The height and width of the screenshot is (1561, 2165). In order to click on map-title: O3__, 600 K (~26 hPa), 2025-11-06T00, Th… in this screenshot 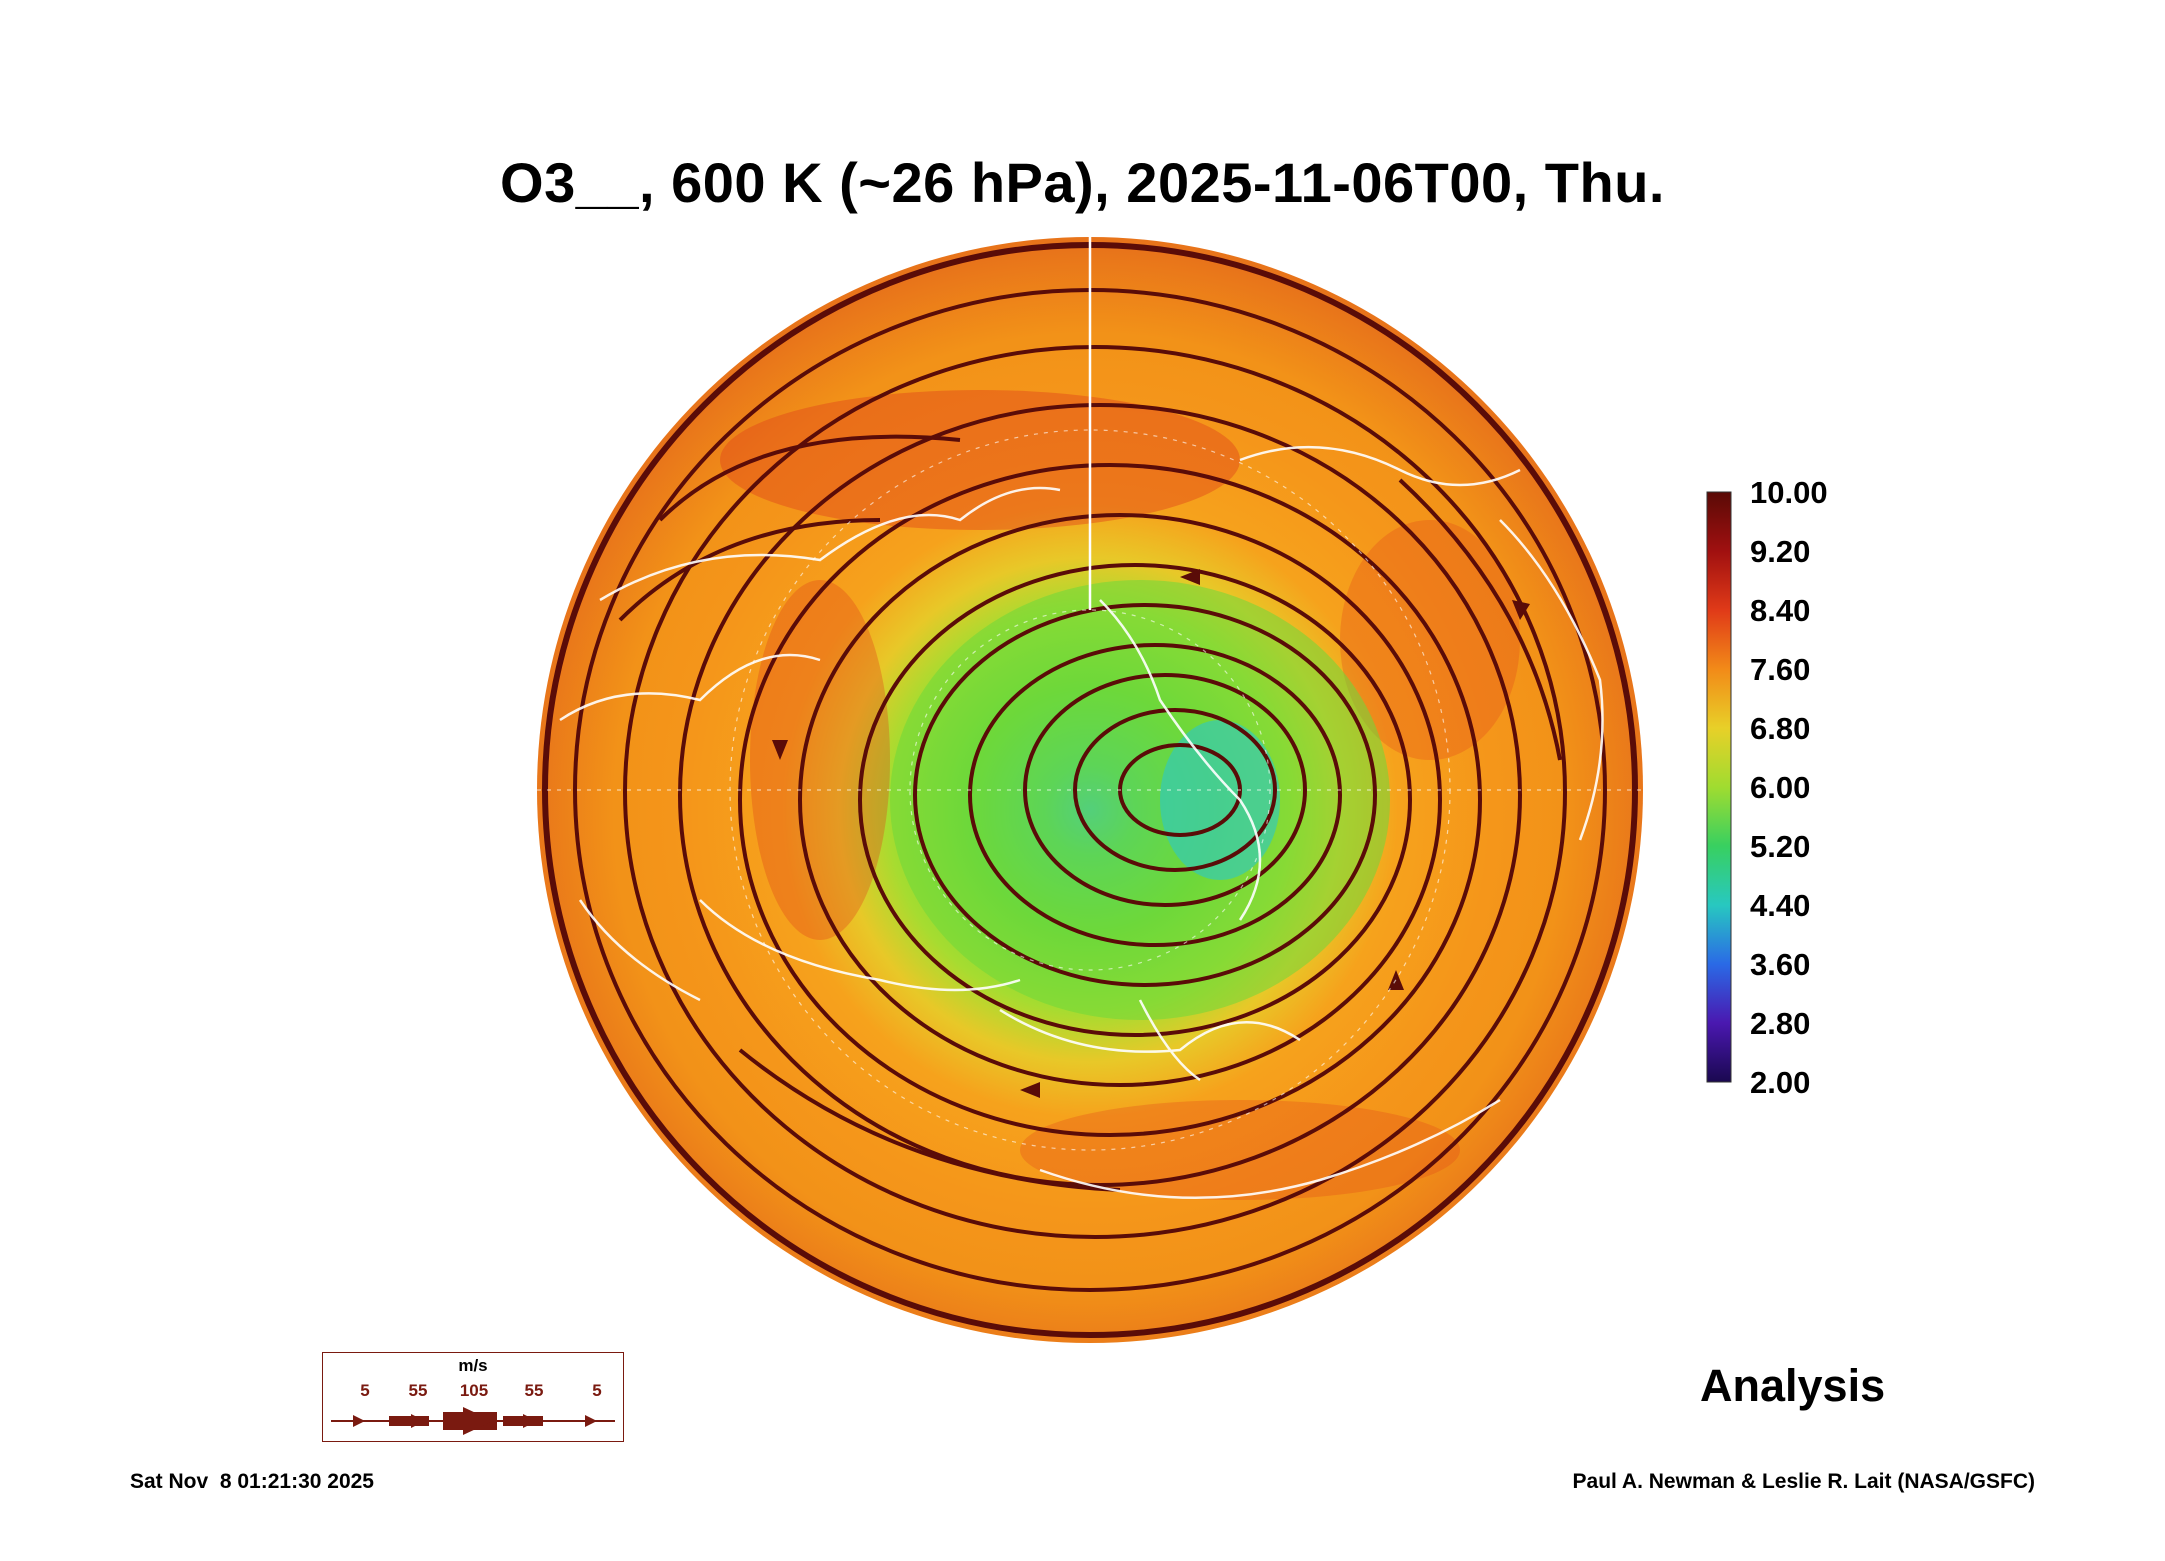, I will do `click(1082, 182)`.